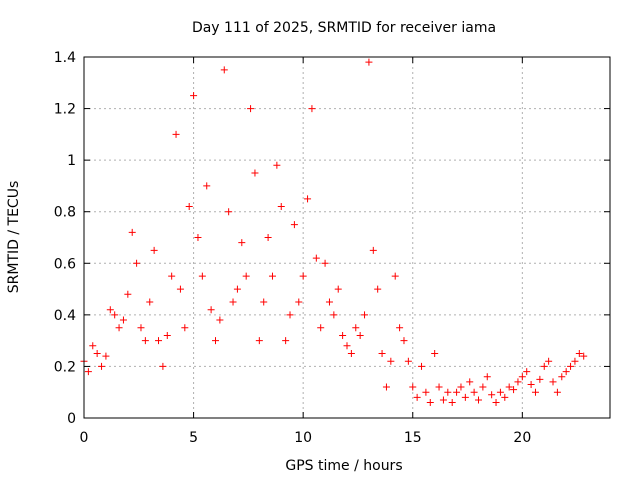 This screenshot has width=640, height=480. What do you see at coordinates (65, 367) in the screenshot?
I see `y-tick-label: 0.2` at bounding box center [65, 367].